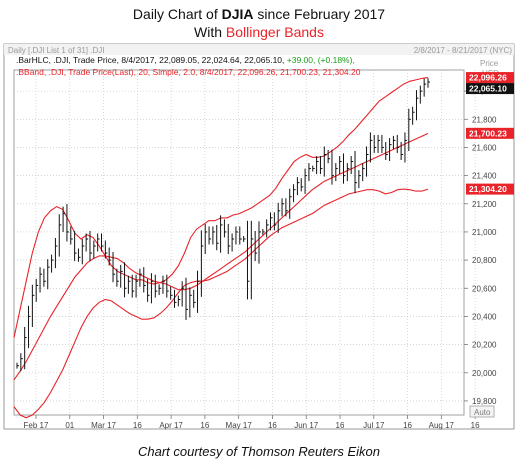 This screenshot has width=518, height=462. What do you see at coordinates (489, 63) in the screenshot?
I see `price-axis-label: Price` at bounding box center [489, 63].